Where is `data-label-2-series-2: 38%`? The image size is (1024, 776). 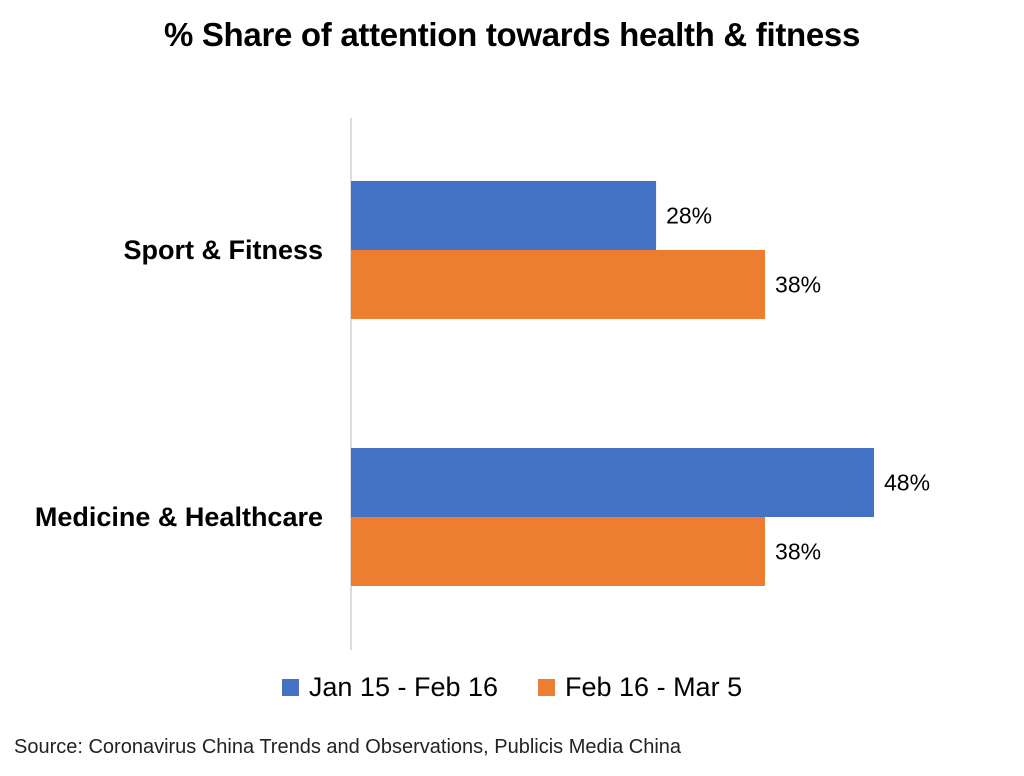
data-label-2-series-2: 38% is located at coordinates (798, 552).